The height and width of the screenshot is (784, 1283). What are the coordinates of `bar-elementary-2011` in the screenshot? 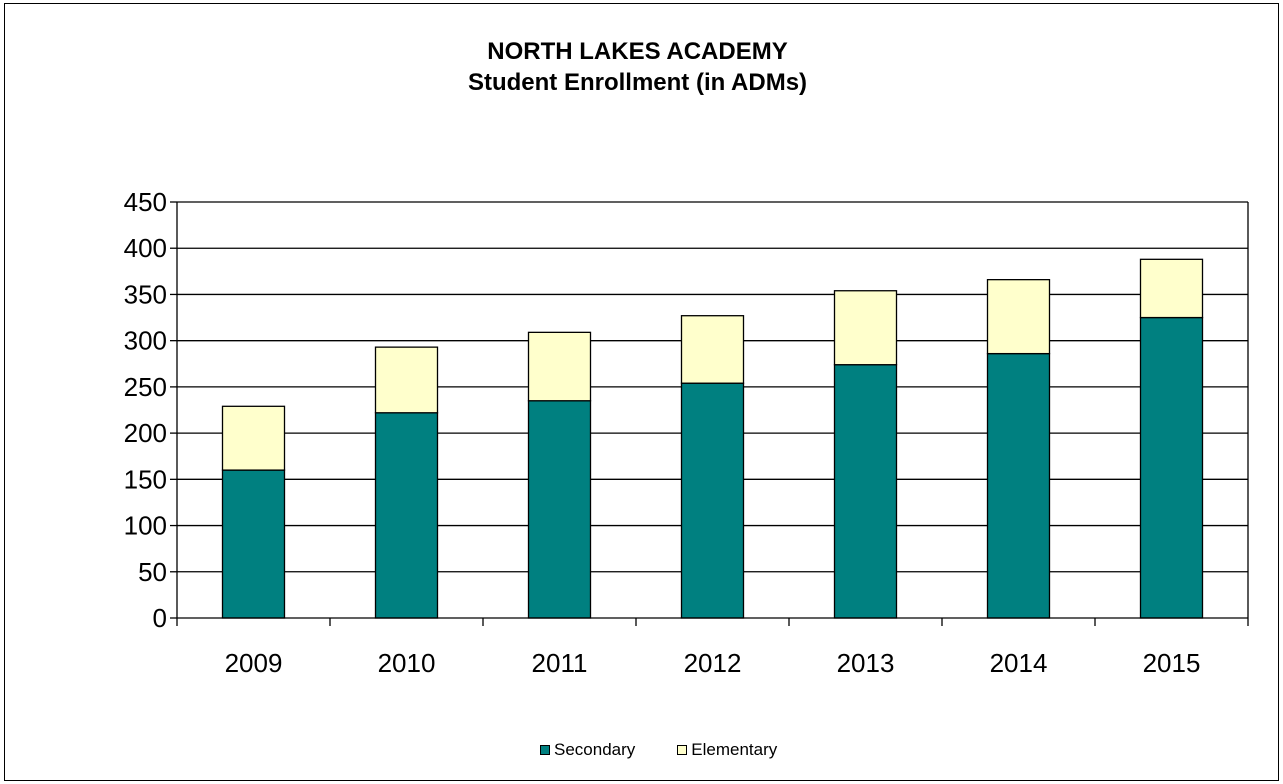 It's located at (559, 366).